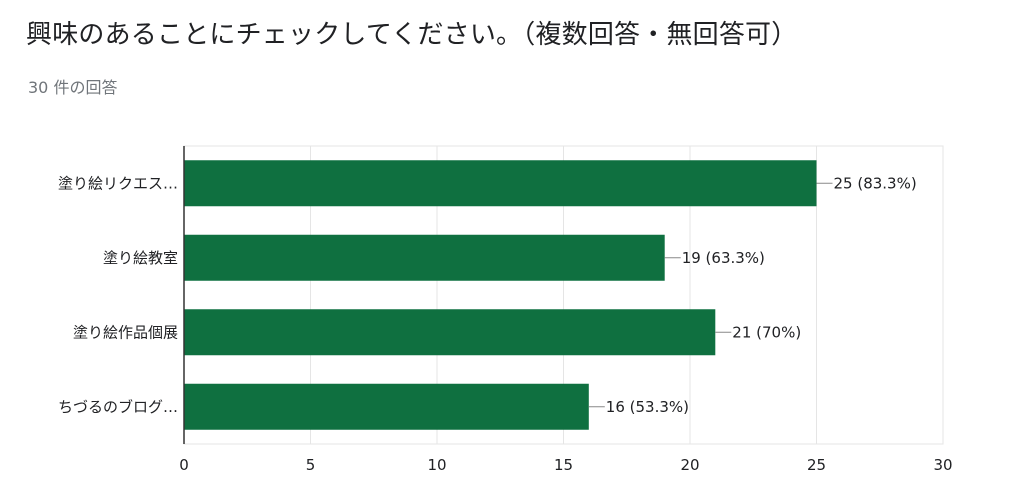 This screenshot has width=1024, height=497. What do you see at coordinates (647, 407) in the screenshot?
I see `data-label: 16 (53.3%)` at bounding box center [647, 407].